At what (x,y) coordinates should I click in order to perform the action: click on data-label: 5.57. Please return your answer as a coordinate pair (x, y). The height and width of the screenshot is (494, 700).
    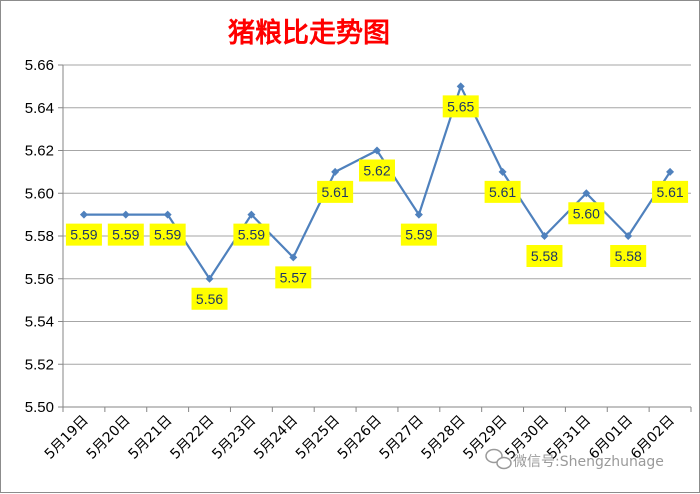
    Looking at the image, I should click on (293, 277).